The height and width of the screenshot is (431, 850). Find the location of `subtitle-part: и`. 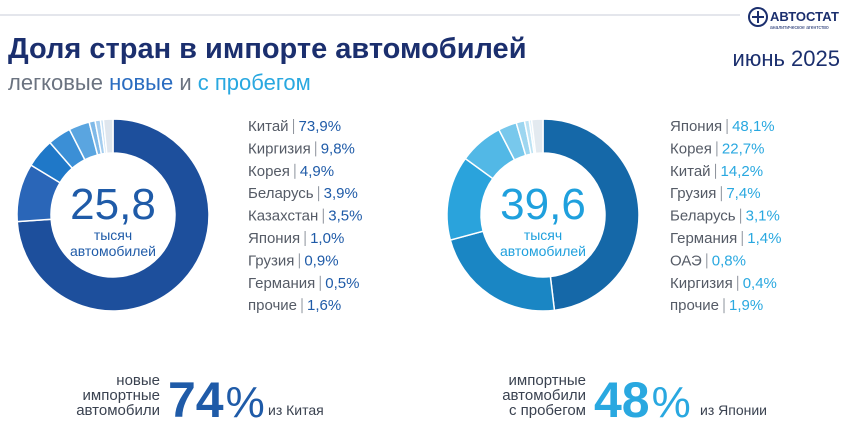

subtitle-part: и is located at coordinates (185, 82).